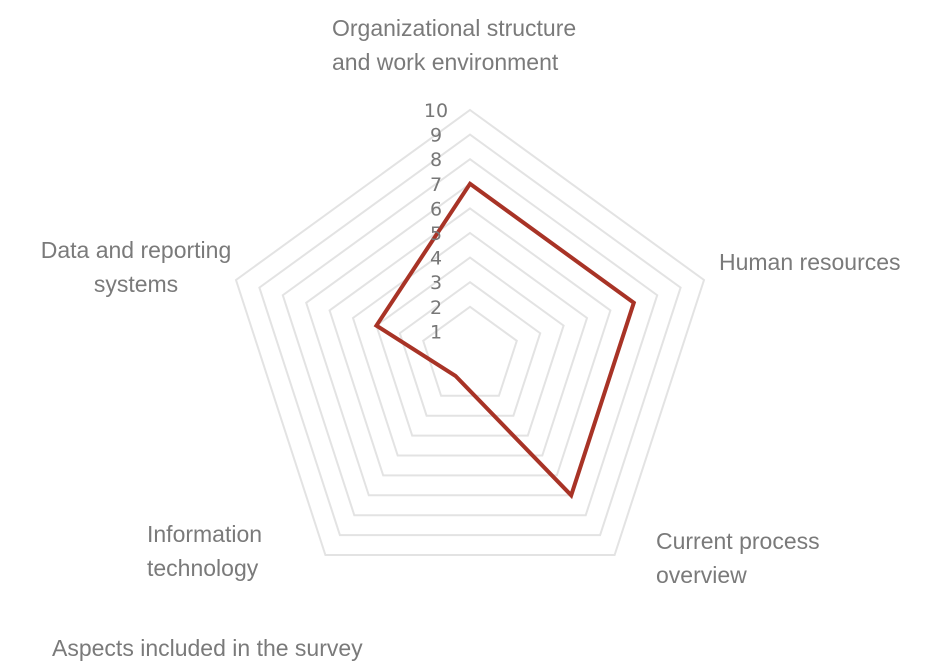  What do you see at coordinates (136, 267) in the screenshot?
I see `axis-label: Data and reporting systems` at bounding box center [136, 267].